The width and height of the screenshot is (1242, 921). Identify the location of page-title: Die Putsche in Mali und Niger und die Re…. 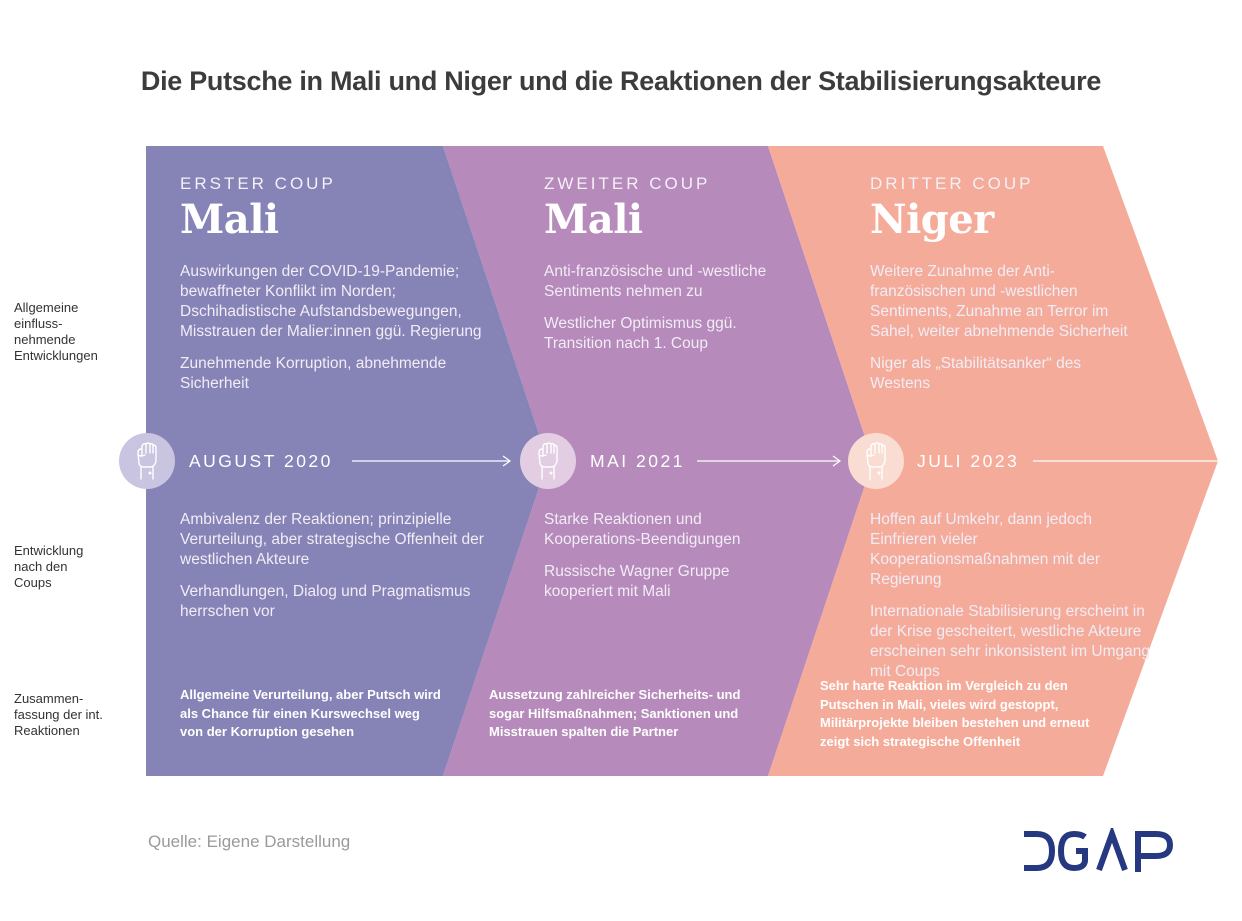
(621, 81).